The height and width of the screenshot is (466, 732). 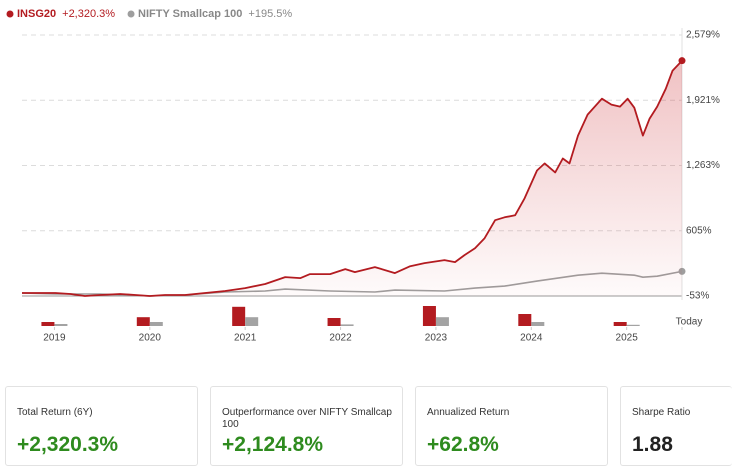 I want to click on y-tick-label: 1,263%, so click(x=703, y=165).